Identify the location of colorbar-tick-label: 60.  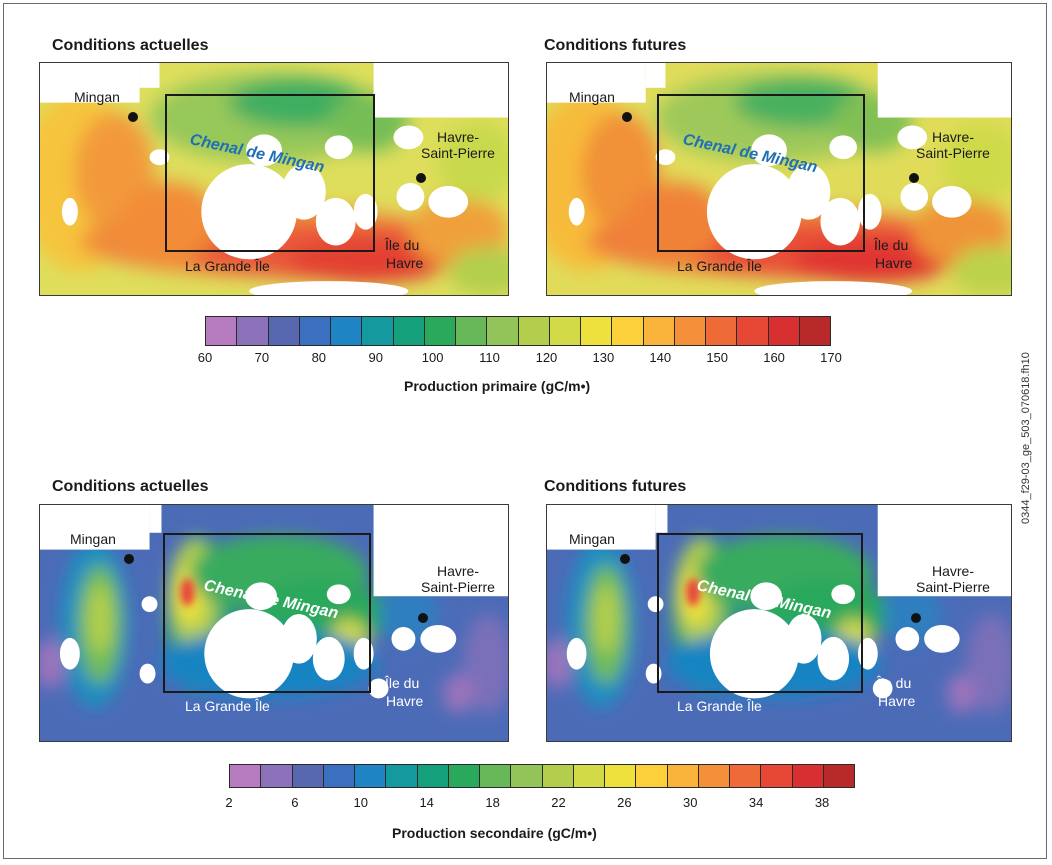
(205, 357).